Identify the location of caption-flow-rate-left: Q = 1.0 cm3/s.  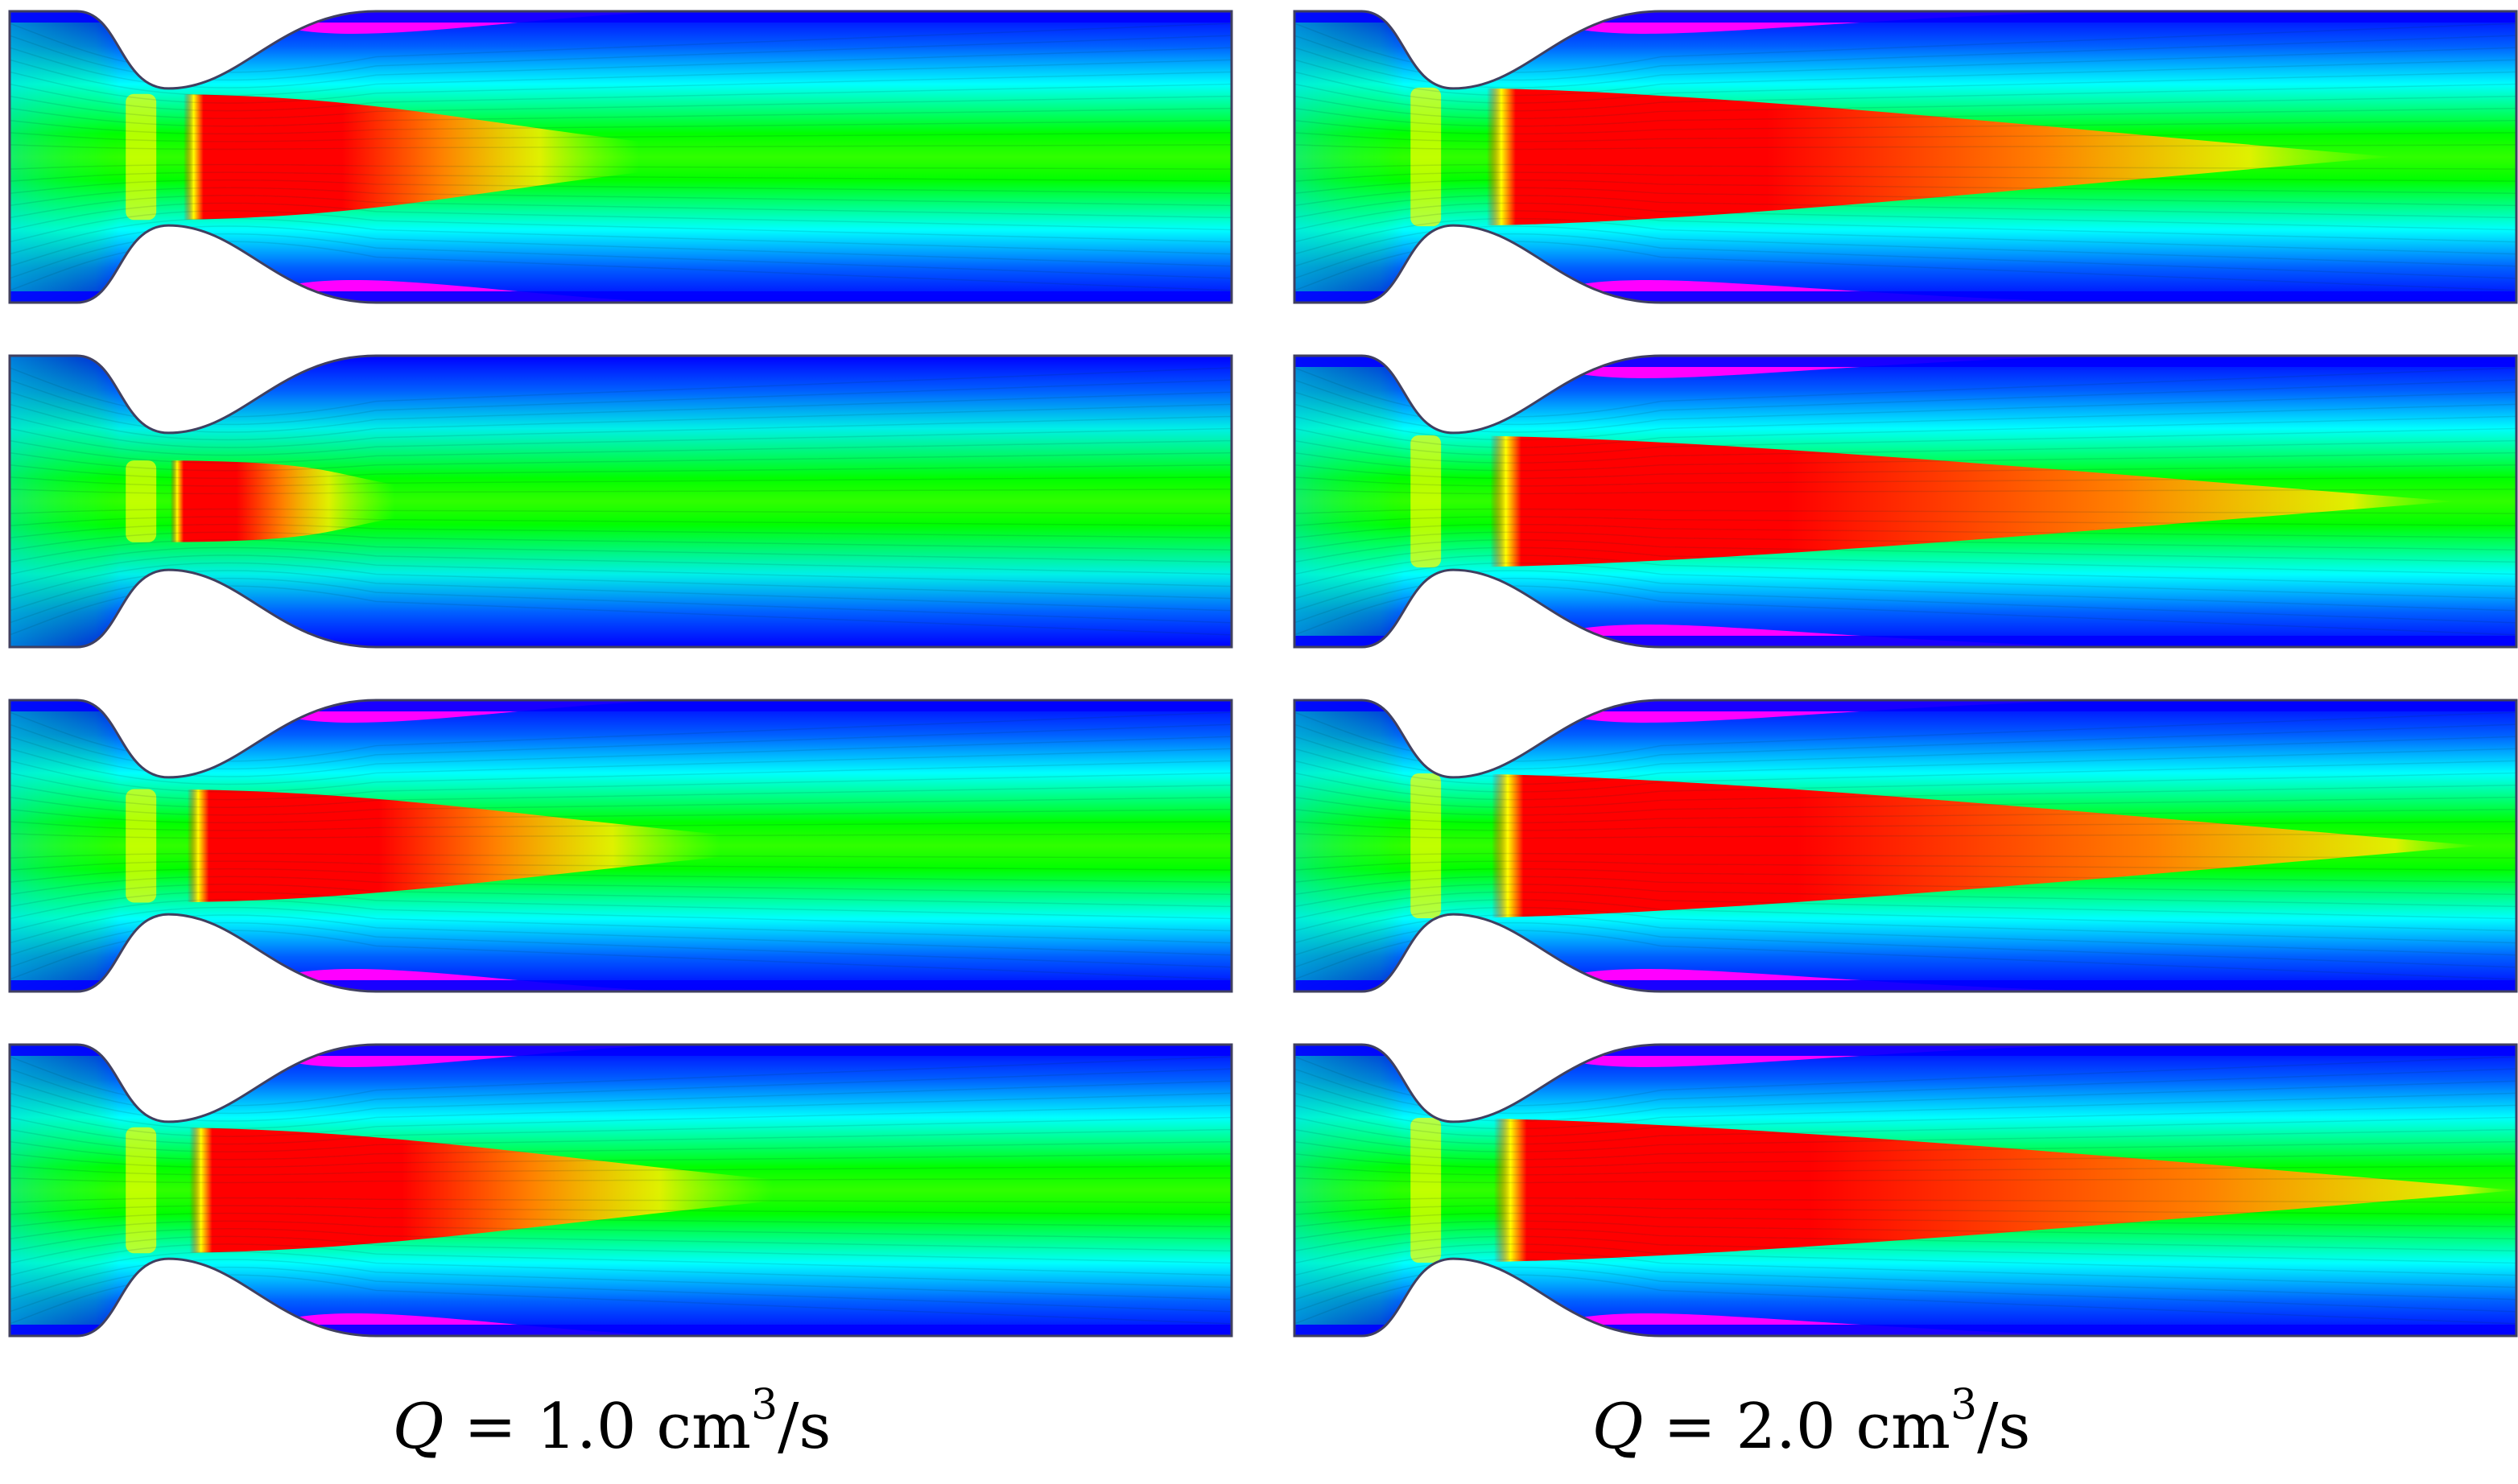
(612, 1427).